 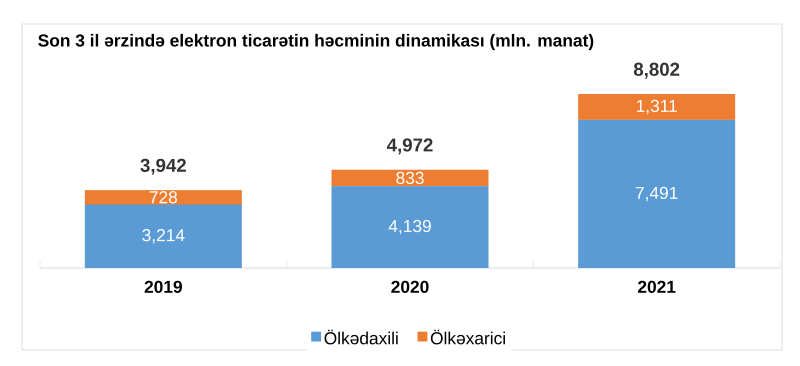 I want to click on x-tick-label: 2020, so click(x=410, y=286).